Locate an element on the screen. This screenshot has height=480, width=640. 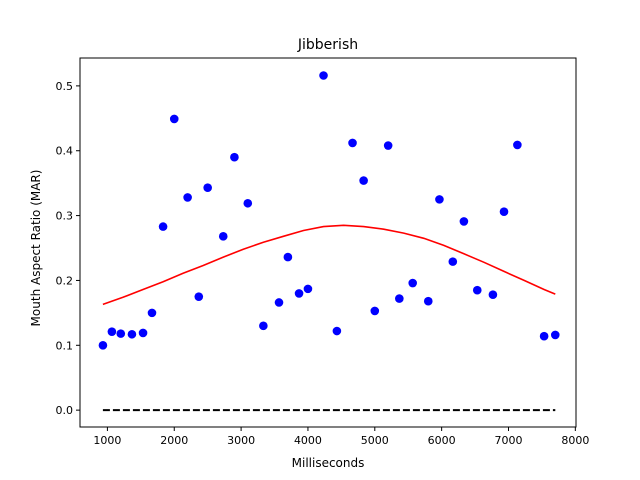
x-tick-label: 1000 is located at coordinates (107, 440).